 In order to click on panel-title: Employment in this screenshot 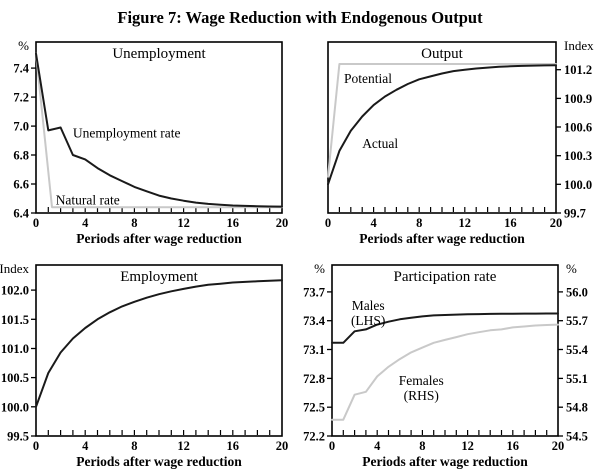, I will do `click(159, 277)`.